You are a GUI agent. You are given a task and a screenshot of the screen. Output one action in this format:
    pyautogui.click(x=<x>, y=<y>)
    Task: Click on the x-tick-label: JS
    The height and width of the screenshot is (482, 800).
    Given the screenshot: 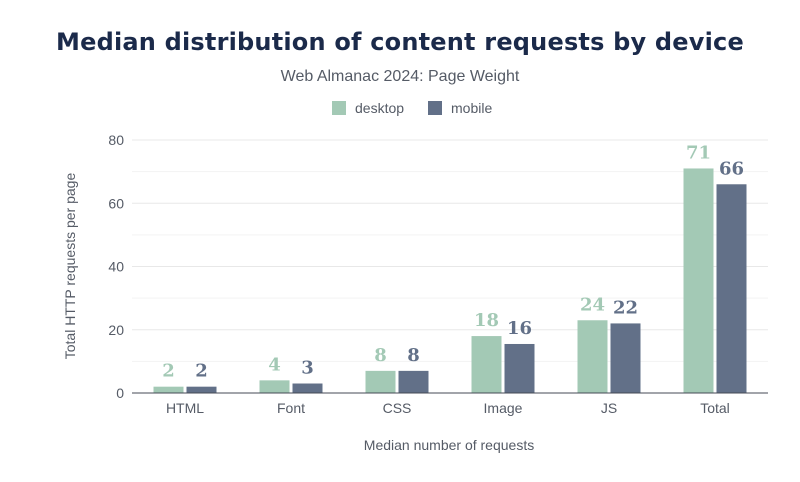 What is the action you would take?
    pyautogui.click(x=609, y=408)
    